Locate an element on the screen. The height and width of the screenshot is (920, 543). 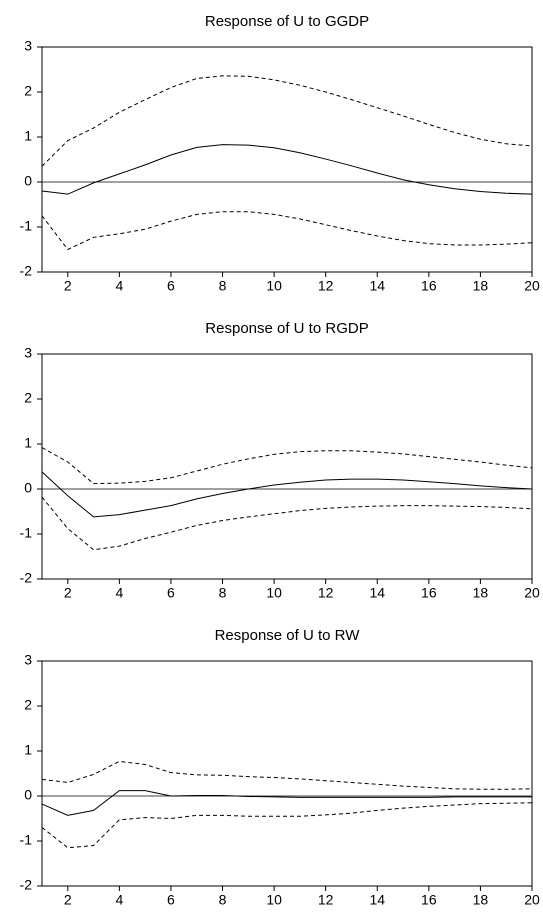
chart-title: Response of U to RGDP is located at coordinates (286, 328).